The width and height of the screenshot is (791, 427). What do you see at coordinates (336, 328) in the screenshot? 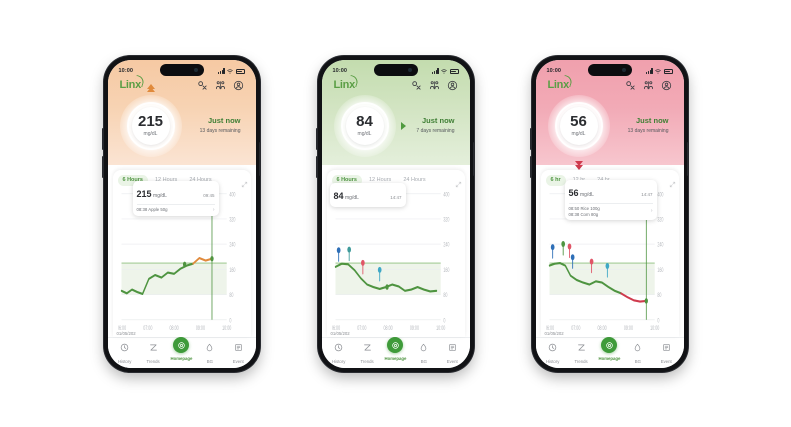
I see `x-tick-label: 06:00` at bounding box center [336, 328].